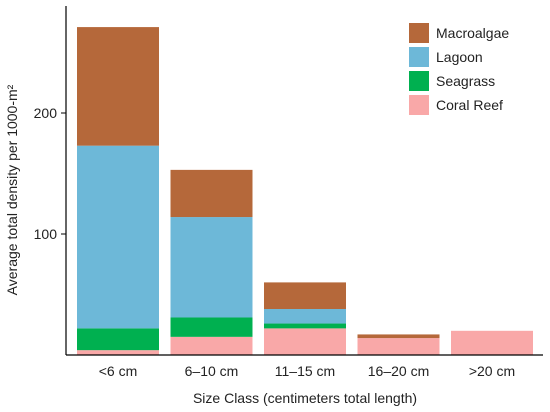 The height and width of the screenshot is (412, 550). What do you see at coordinates (50, 173) in the screenshot?
I see `y-axis-ticks: 100 200` at bounding box center [50, 173].